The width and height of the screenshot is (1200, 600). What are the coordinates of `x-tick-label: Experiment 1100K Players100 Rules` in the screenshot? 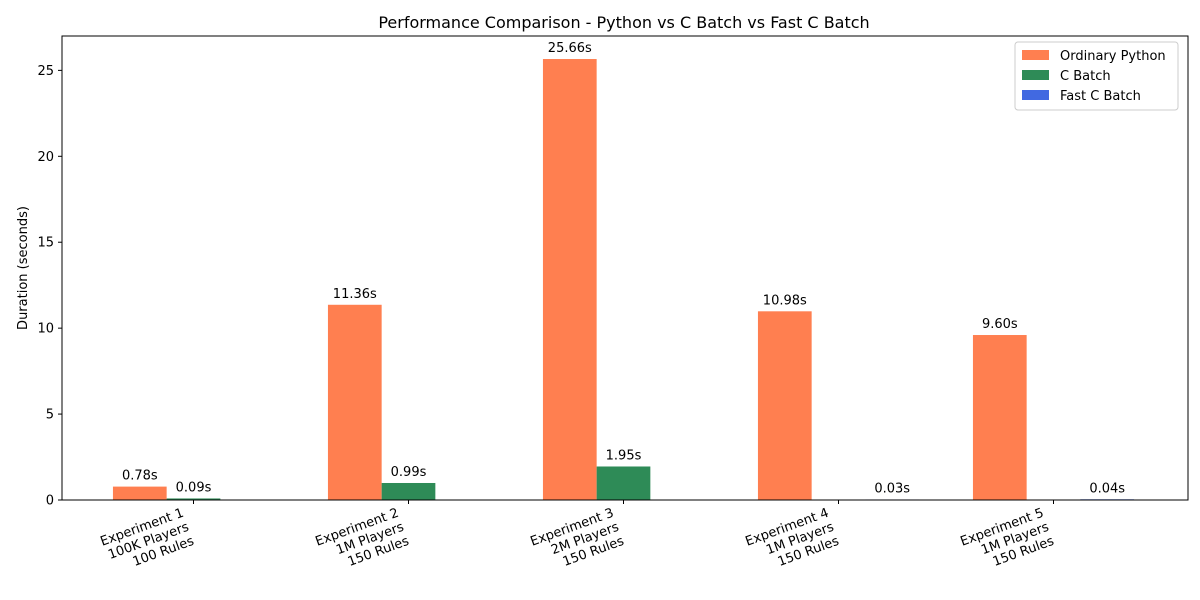 It's located at (147, 542).